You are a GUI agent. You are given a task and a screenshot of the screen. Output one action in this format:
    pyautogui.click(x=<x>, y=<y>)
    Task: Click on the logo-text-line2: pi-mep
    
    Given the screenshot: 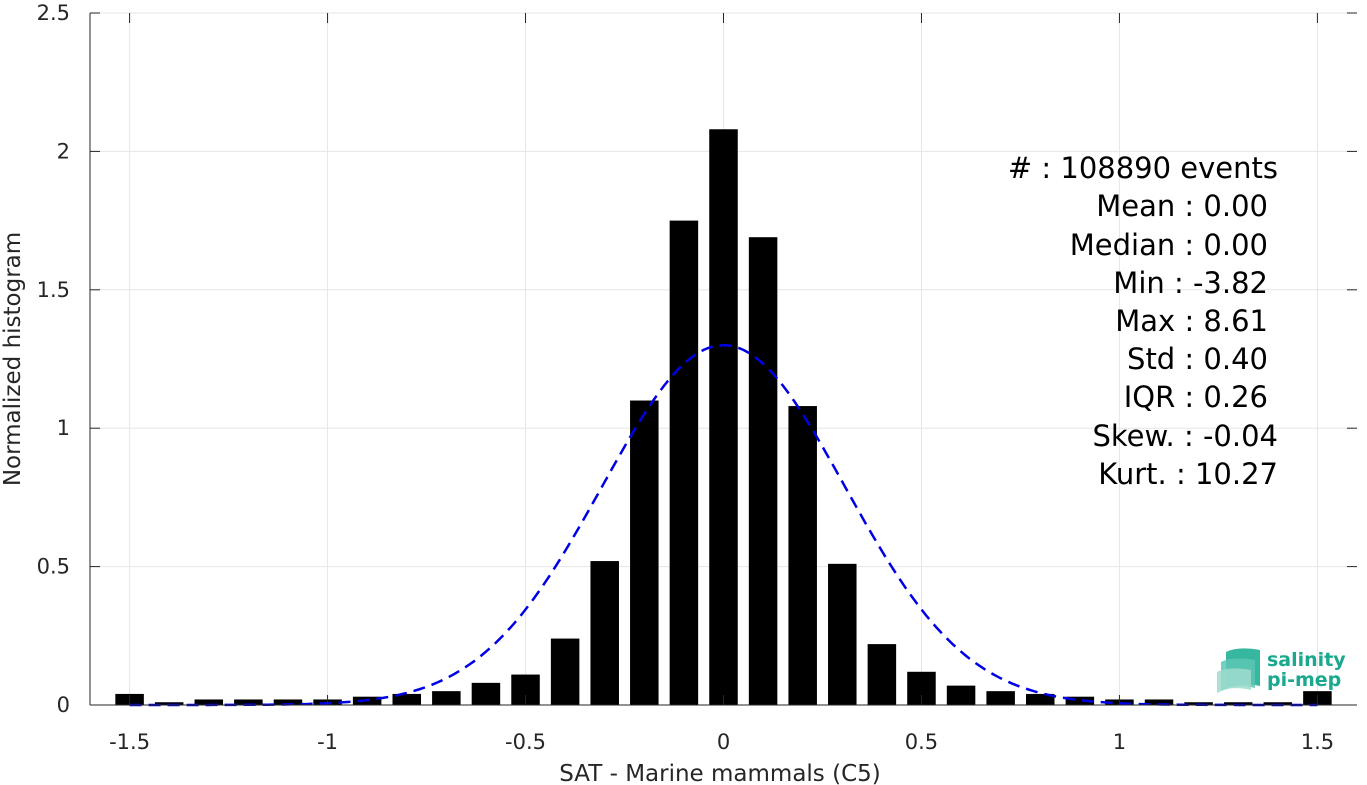 What is the action you would take?
    pyautogui.click(x=1304, y=680)
    